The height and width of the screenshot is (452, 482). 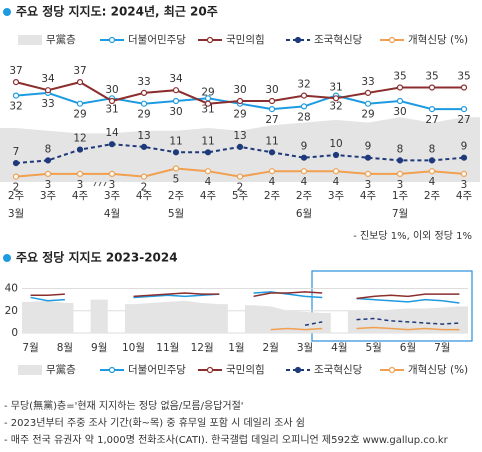 I want to click on x-tick-label: 1월, so click(x=236, y=348).